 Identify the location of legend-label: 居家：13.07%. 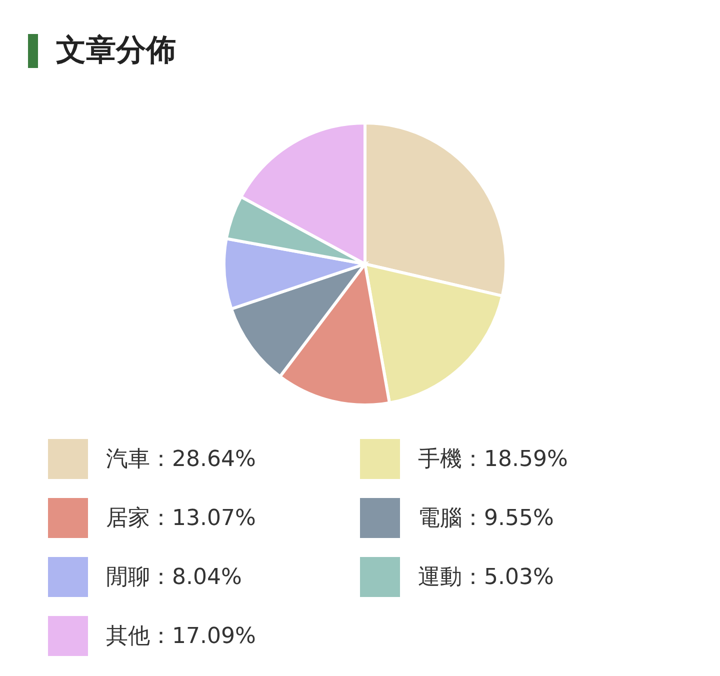
(181, 519).